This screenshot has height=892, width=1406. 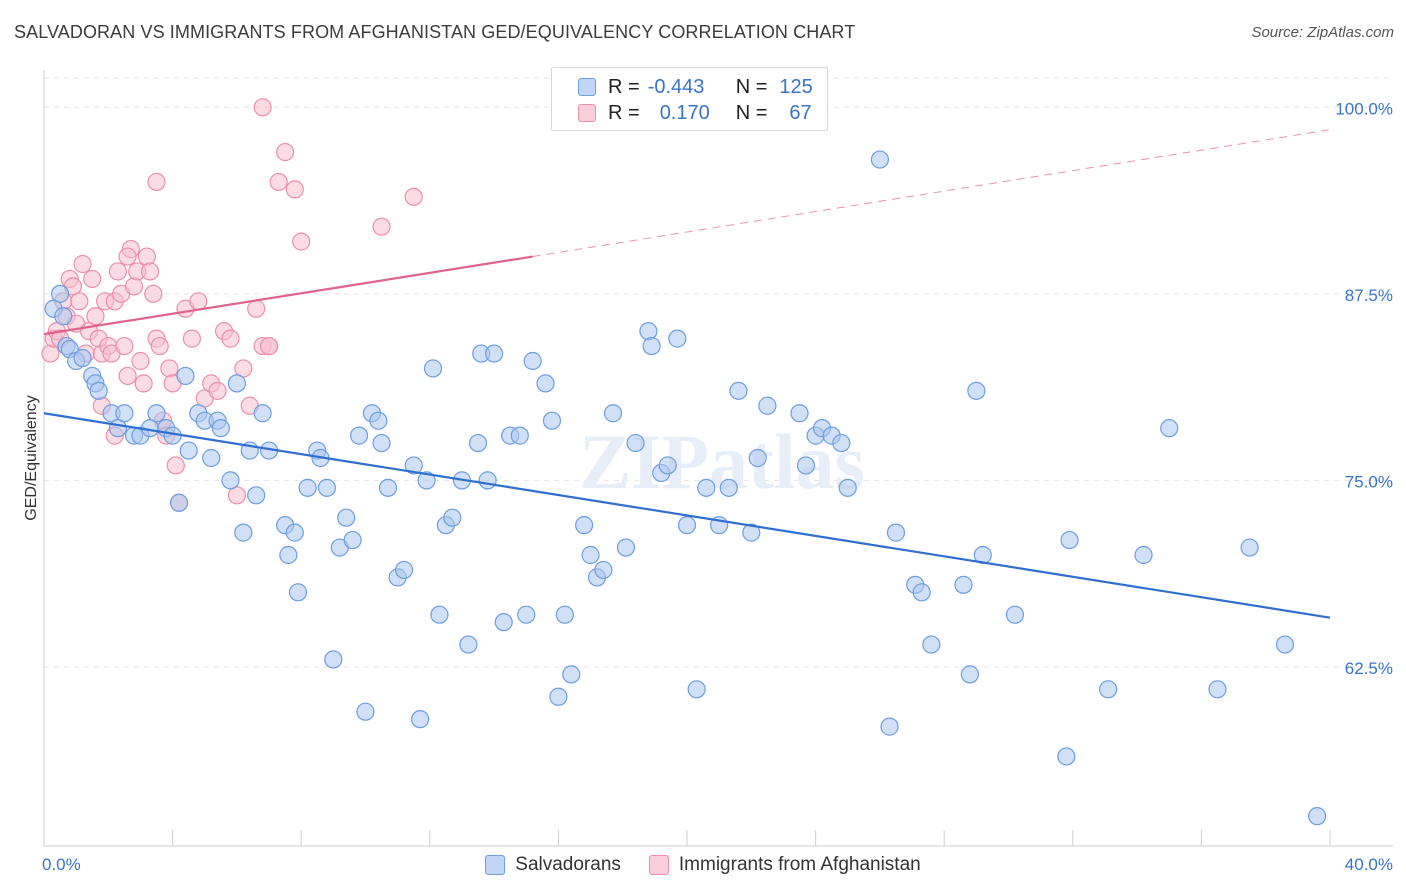 What do you see at coordinates (1322, 32) in the screenshot?
I see `source-label: Source: ZipAtlas.com` at bounding box center [1322, 32].